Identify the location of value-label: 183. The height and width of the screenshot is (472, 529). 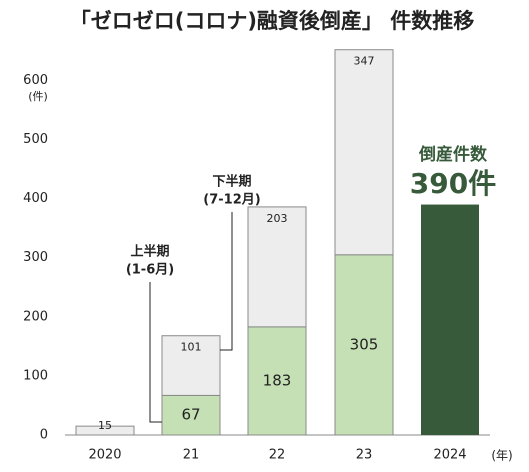
(277, 380).